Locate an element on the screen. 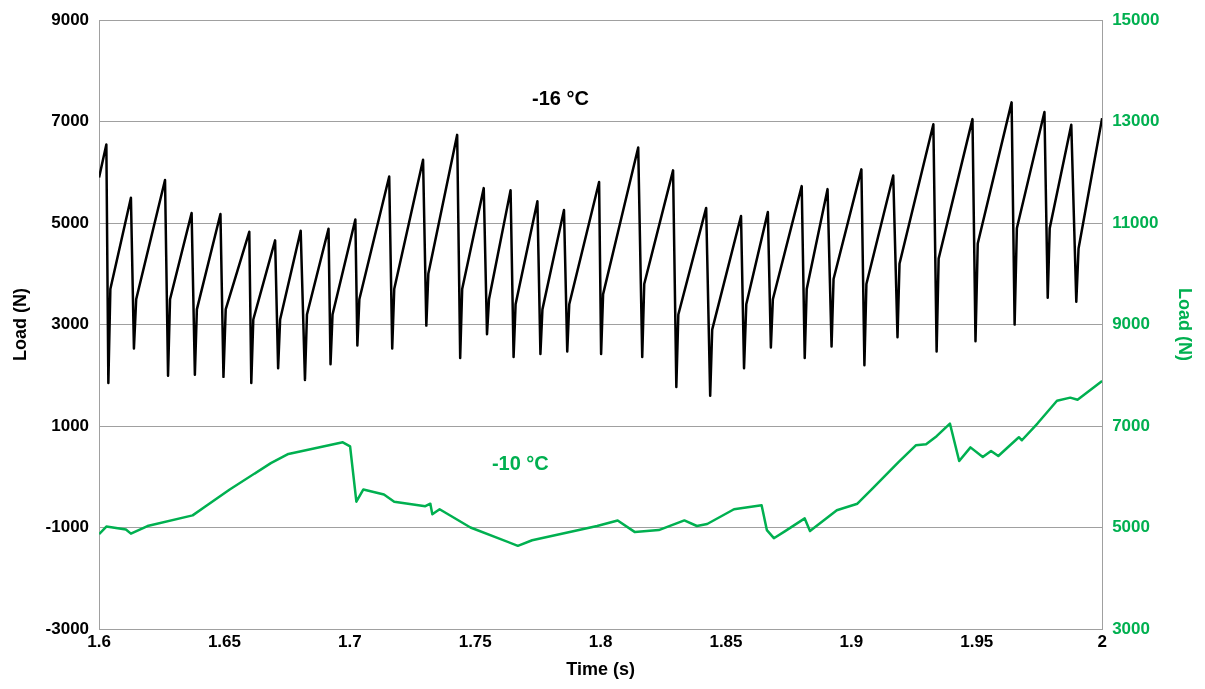 This screenshot has height=689, width=1205. x-tick-label: 1.9 is located at coordinates (851, 641).